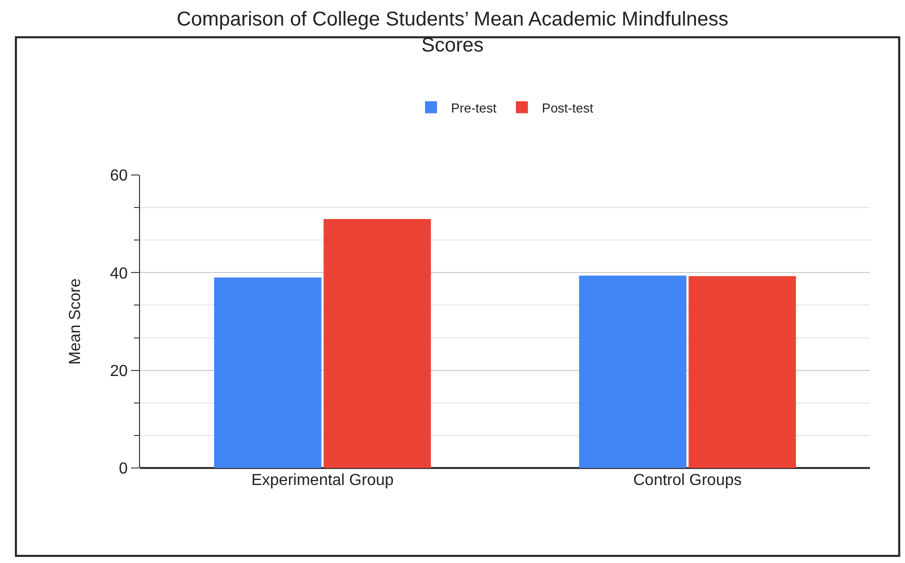 Image resolution: width=905 pixels, height=563 pixels. What do you see at coordinates (687, 480) in the screenshot?
I see `x-tick-label: Control Groups` at bounding box center [687, 480].